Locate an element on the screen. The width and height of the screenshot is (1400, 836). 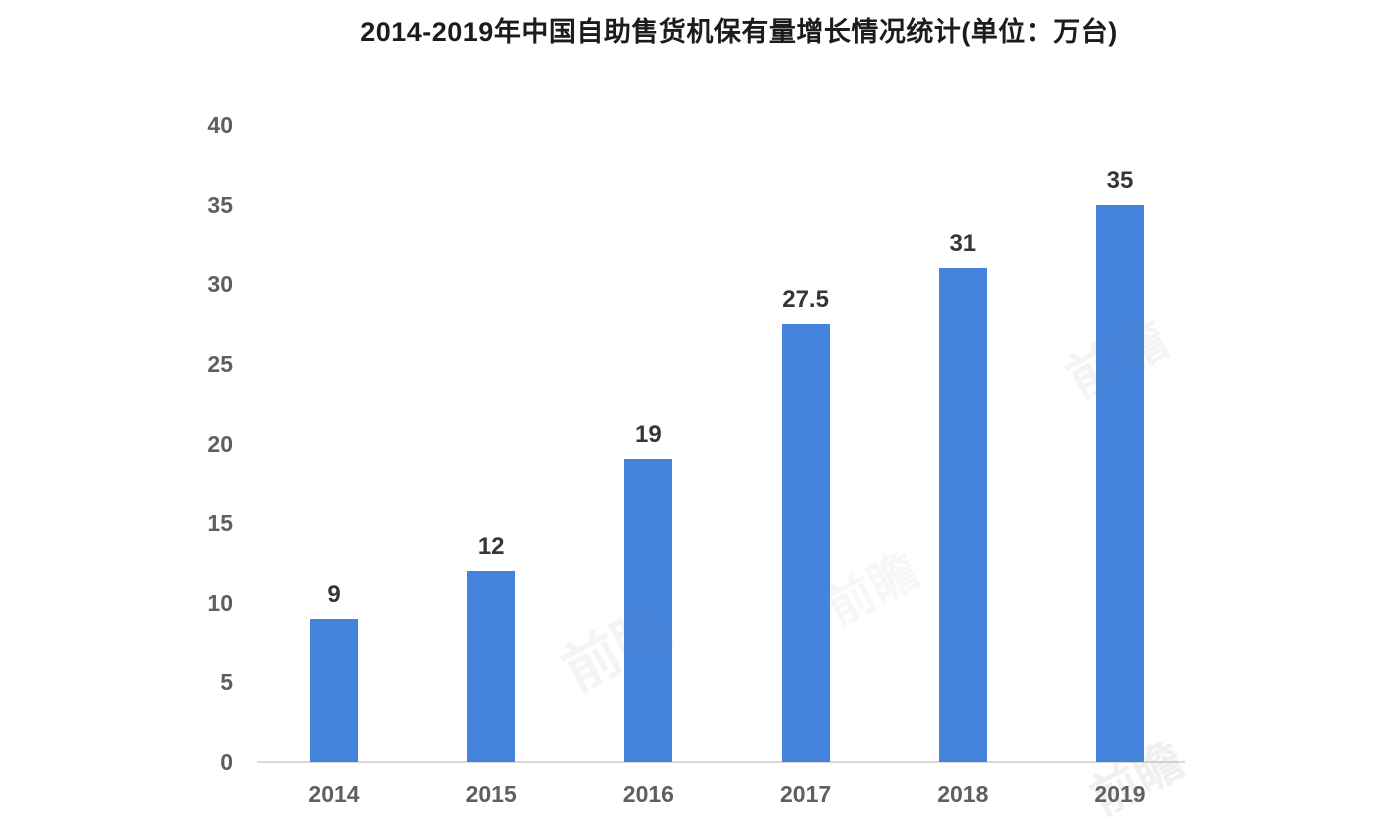
bar-value-label: 19 is located at coordinates (648, 435).